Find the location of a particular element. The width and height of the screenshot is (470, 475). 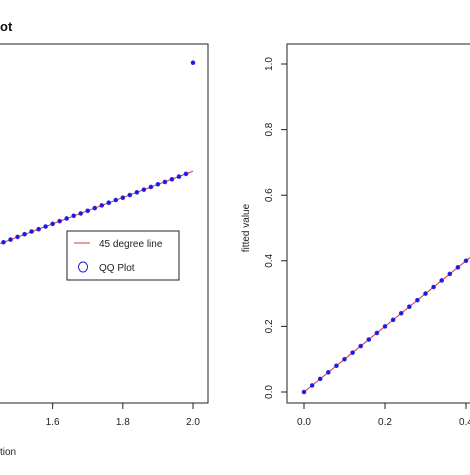

y-tick-label: 0.4 is located at coordinates (269, 260).